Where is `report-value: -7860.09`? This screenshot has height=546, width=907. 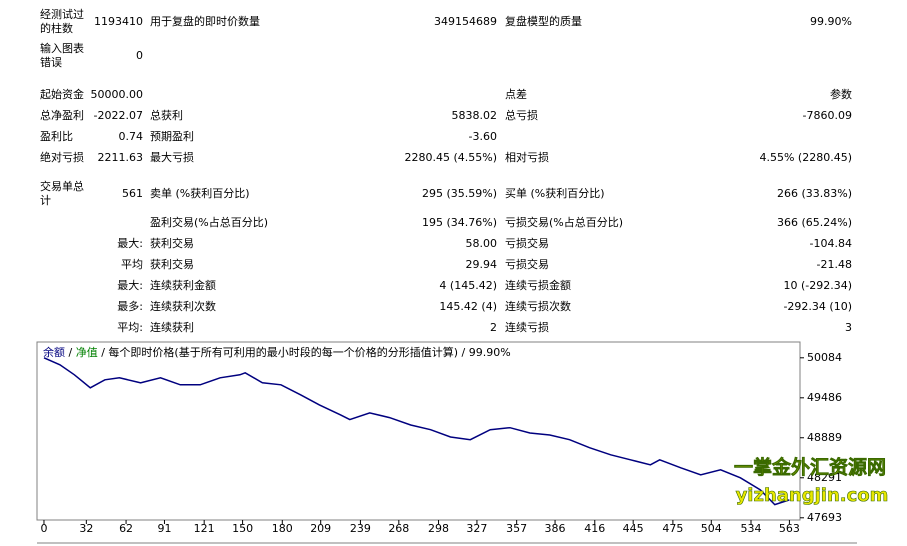
report-value: -7860.09 is located at coordinates (827, 115).